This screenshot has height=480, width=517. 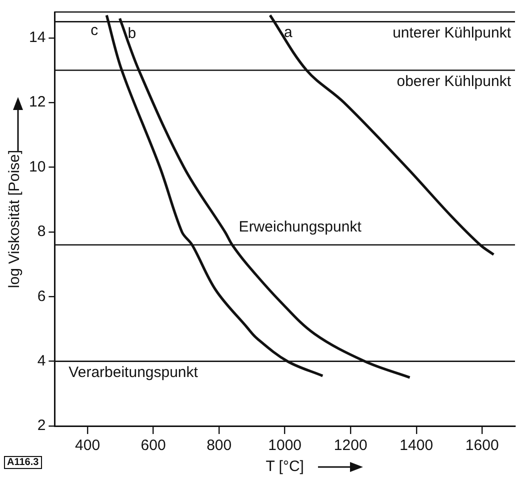 I want to click on x-tick-label: 1000, so click(x=285, y=445).